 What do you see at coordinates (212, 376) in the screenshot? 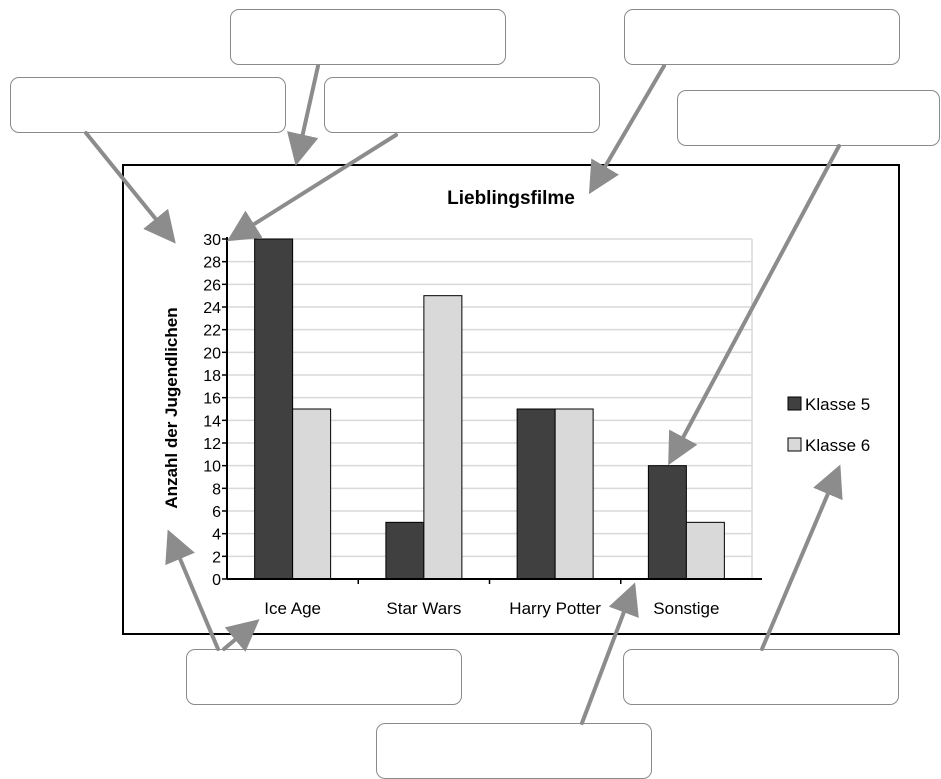
I see `y-tick-label: 18` at bounding box center [212, 376].